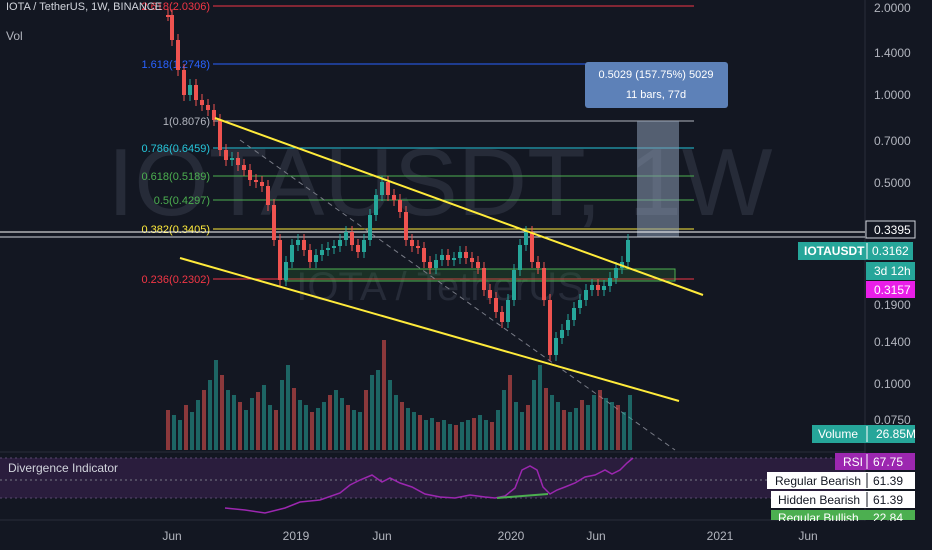 The image size is (932, 550). What do you see at coordinates (892, 420) in the screenshot?
I see `price-tick: 0.0750` at bounding box center [892, 420].